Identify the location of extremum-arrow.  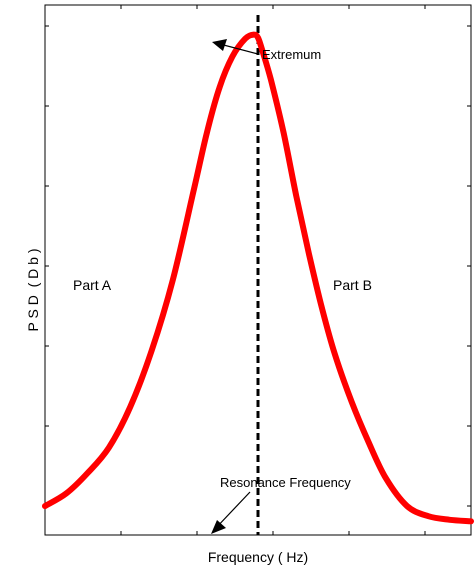
(235, 47).